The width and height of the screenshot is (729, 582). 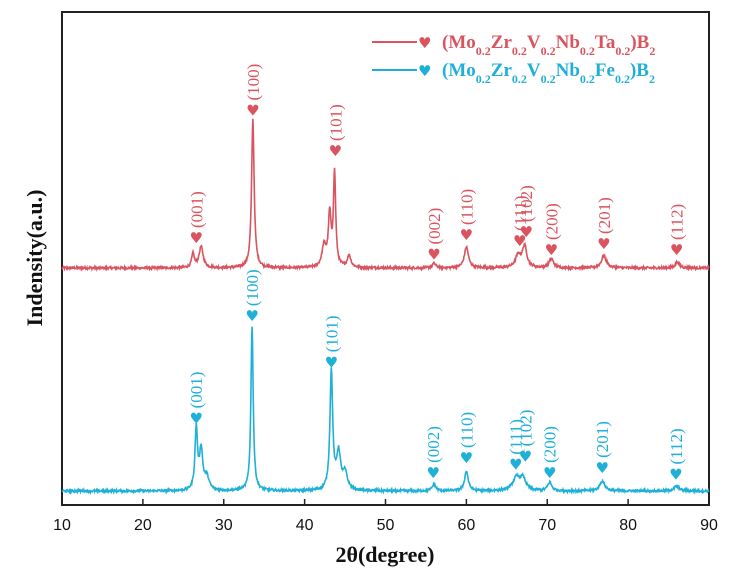 I want to click on x-tick-label: 60, so click(x=466, y=525).